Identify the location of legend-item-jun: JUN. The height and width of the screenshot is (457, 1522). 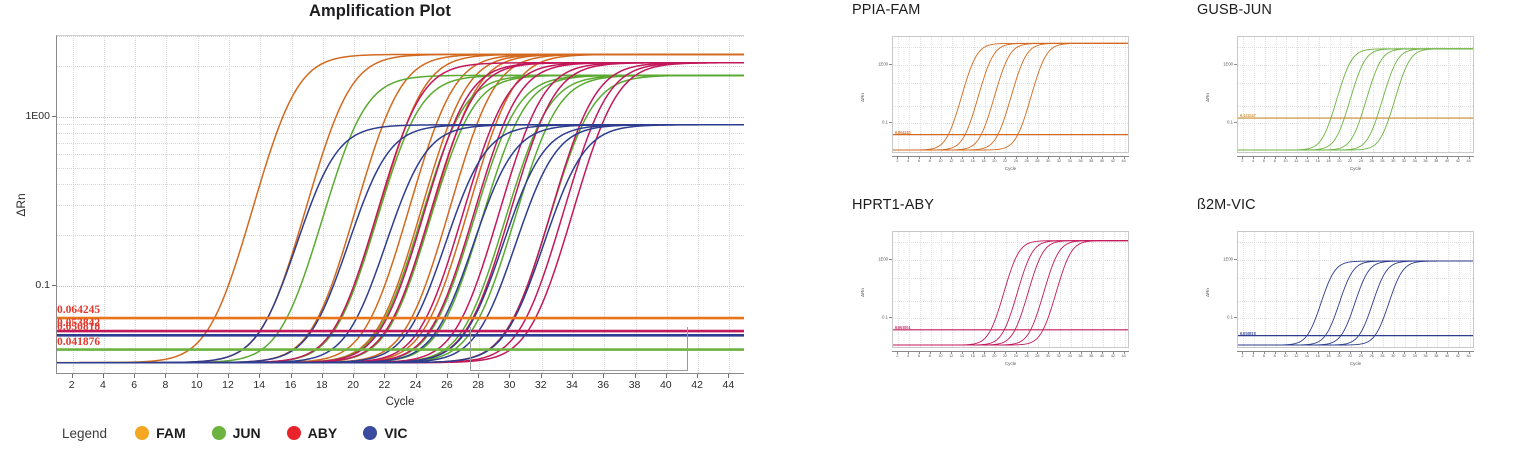
(236, 433).